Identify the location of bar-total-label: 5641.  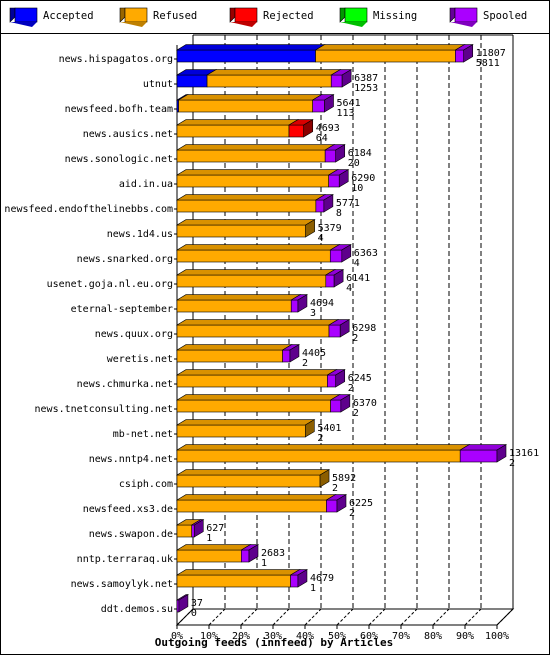
(349, 103).